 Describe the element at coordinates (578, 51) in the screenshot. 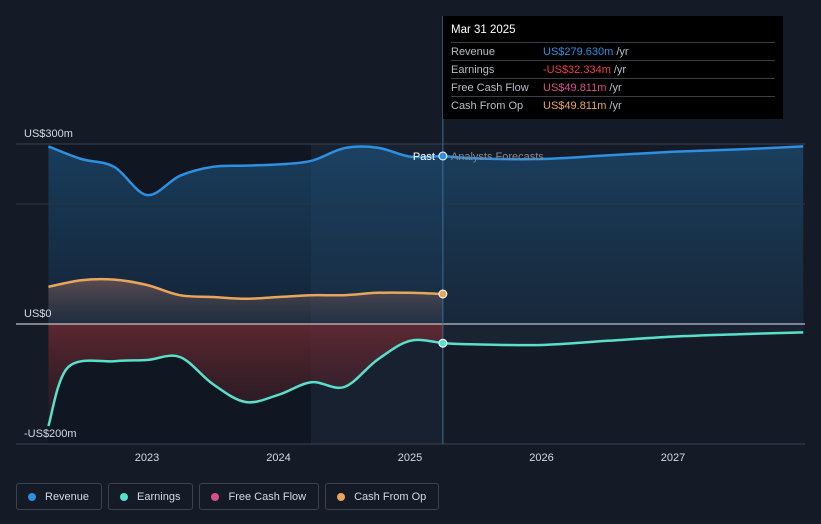

I see `tooltip-value: US$279.630m` at that location.